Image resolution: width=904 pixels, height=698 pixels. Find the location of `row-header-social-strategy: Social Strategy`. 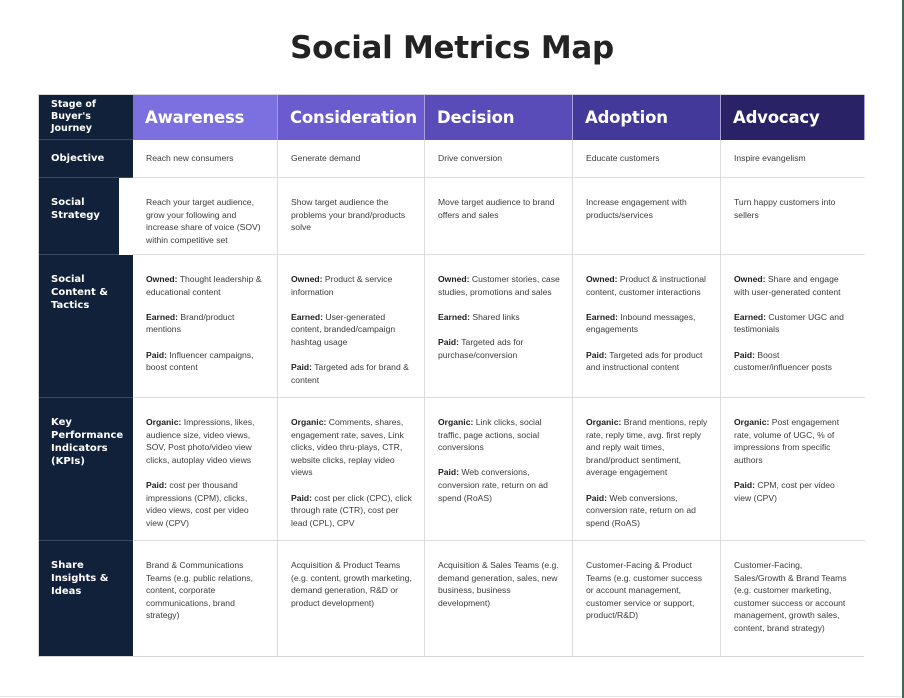

row-header-social-strategy: Social Strategy is located at coordinates (79, 216).